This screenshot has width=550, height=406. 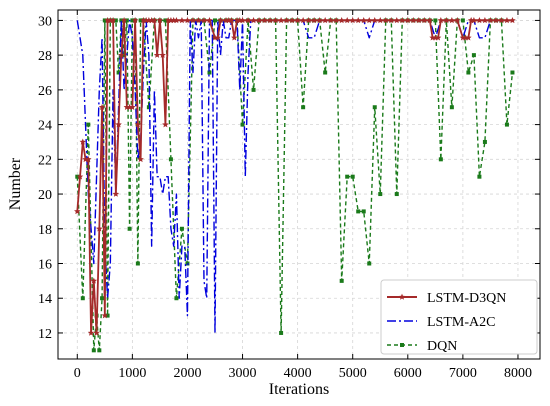 What do you see at coordinates (45, 299) in the screenshot?
I see `y-tick-label: 14` at bounding box center [45, 299].